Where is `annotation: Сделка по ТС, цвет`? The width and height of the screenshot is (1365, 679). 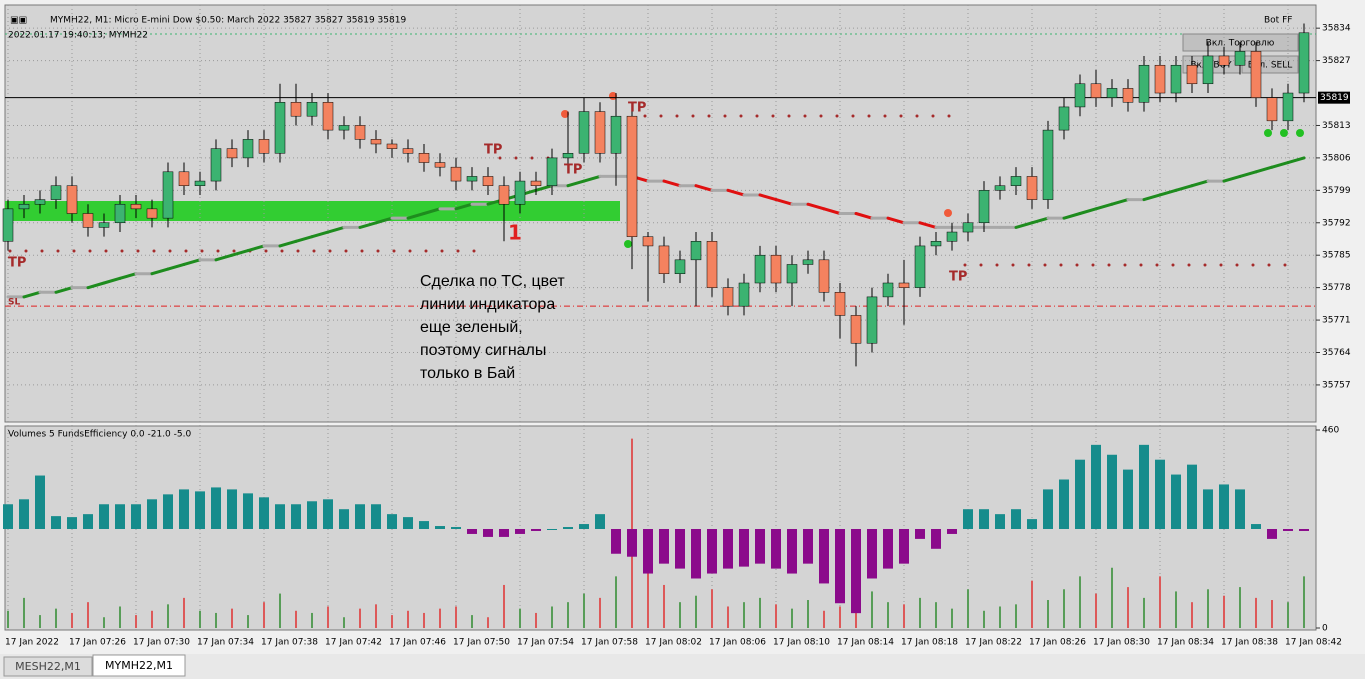
annotation: Сделка по ТС, цвет is located at coordinates (492, 281).